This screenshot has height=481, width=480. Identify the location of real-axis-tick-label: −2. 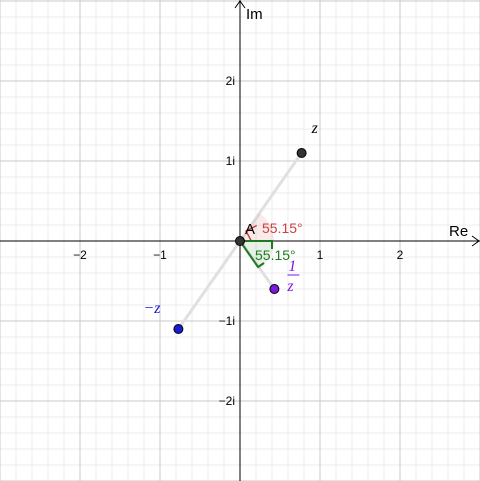
(80, 255).